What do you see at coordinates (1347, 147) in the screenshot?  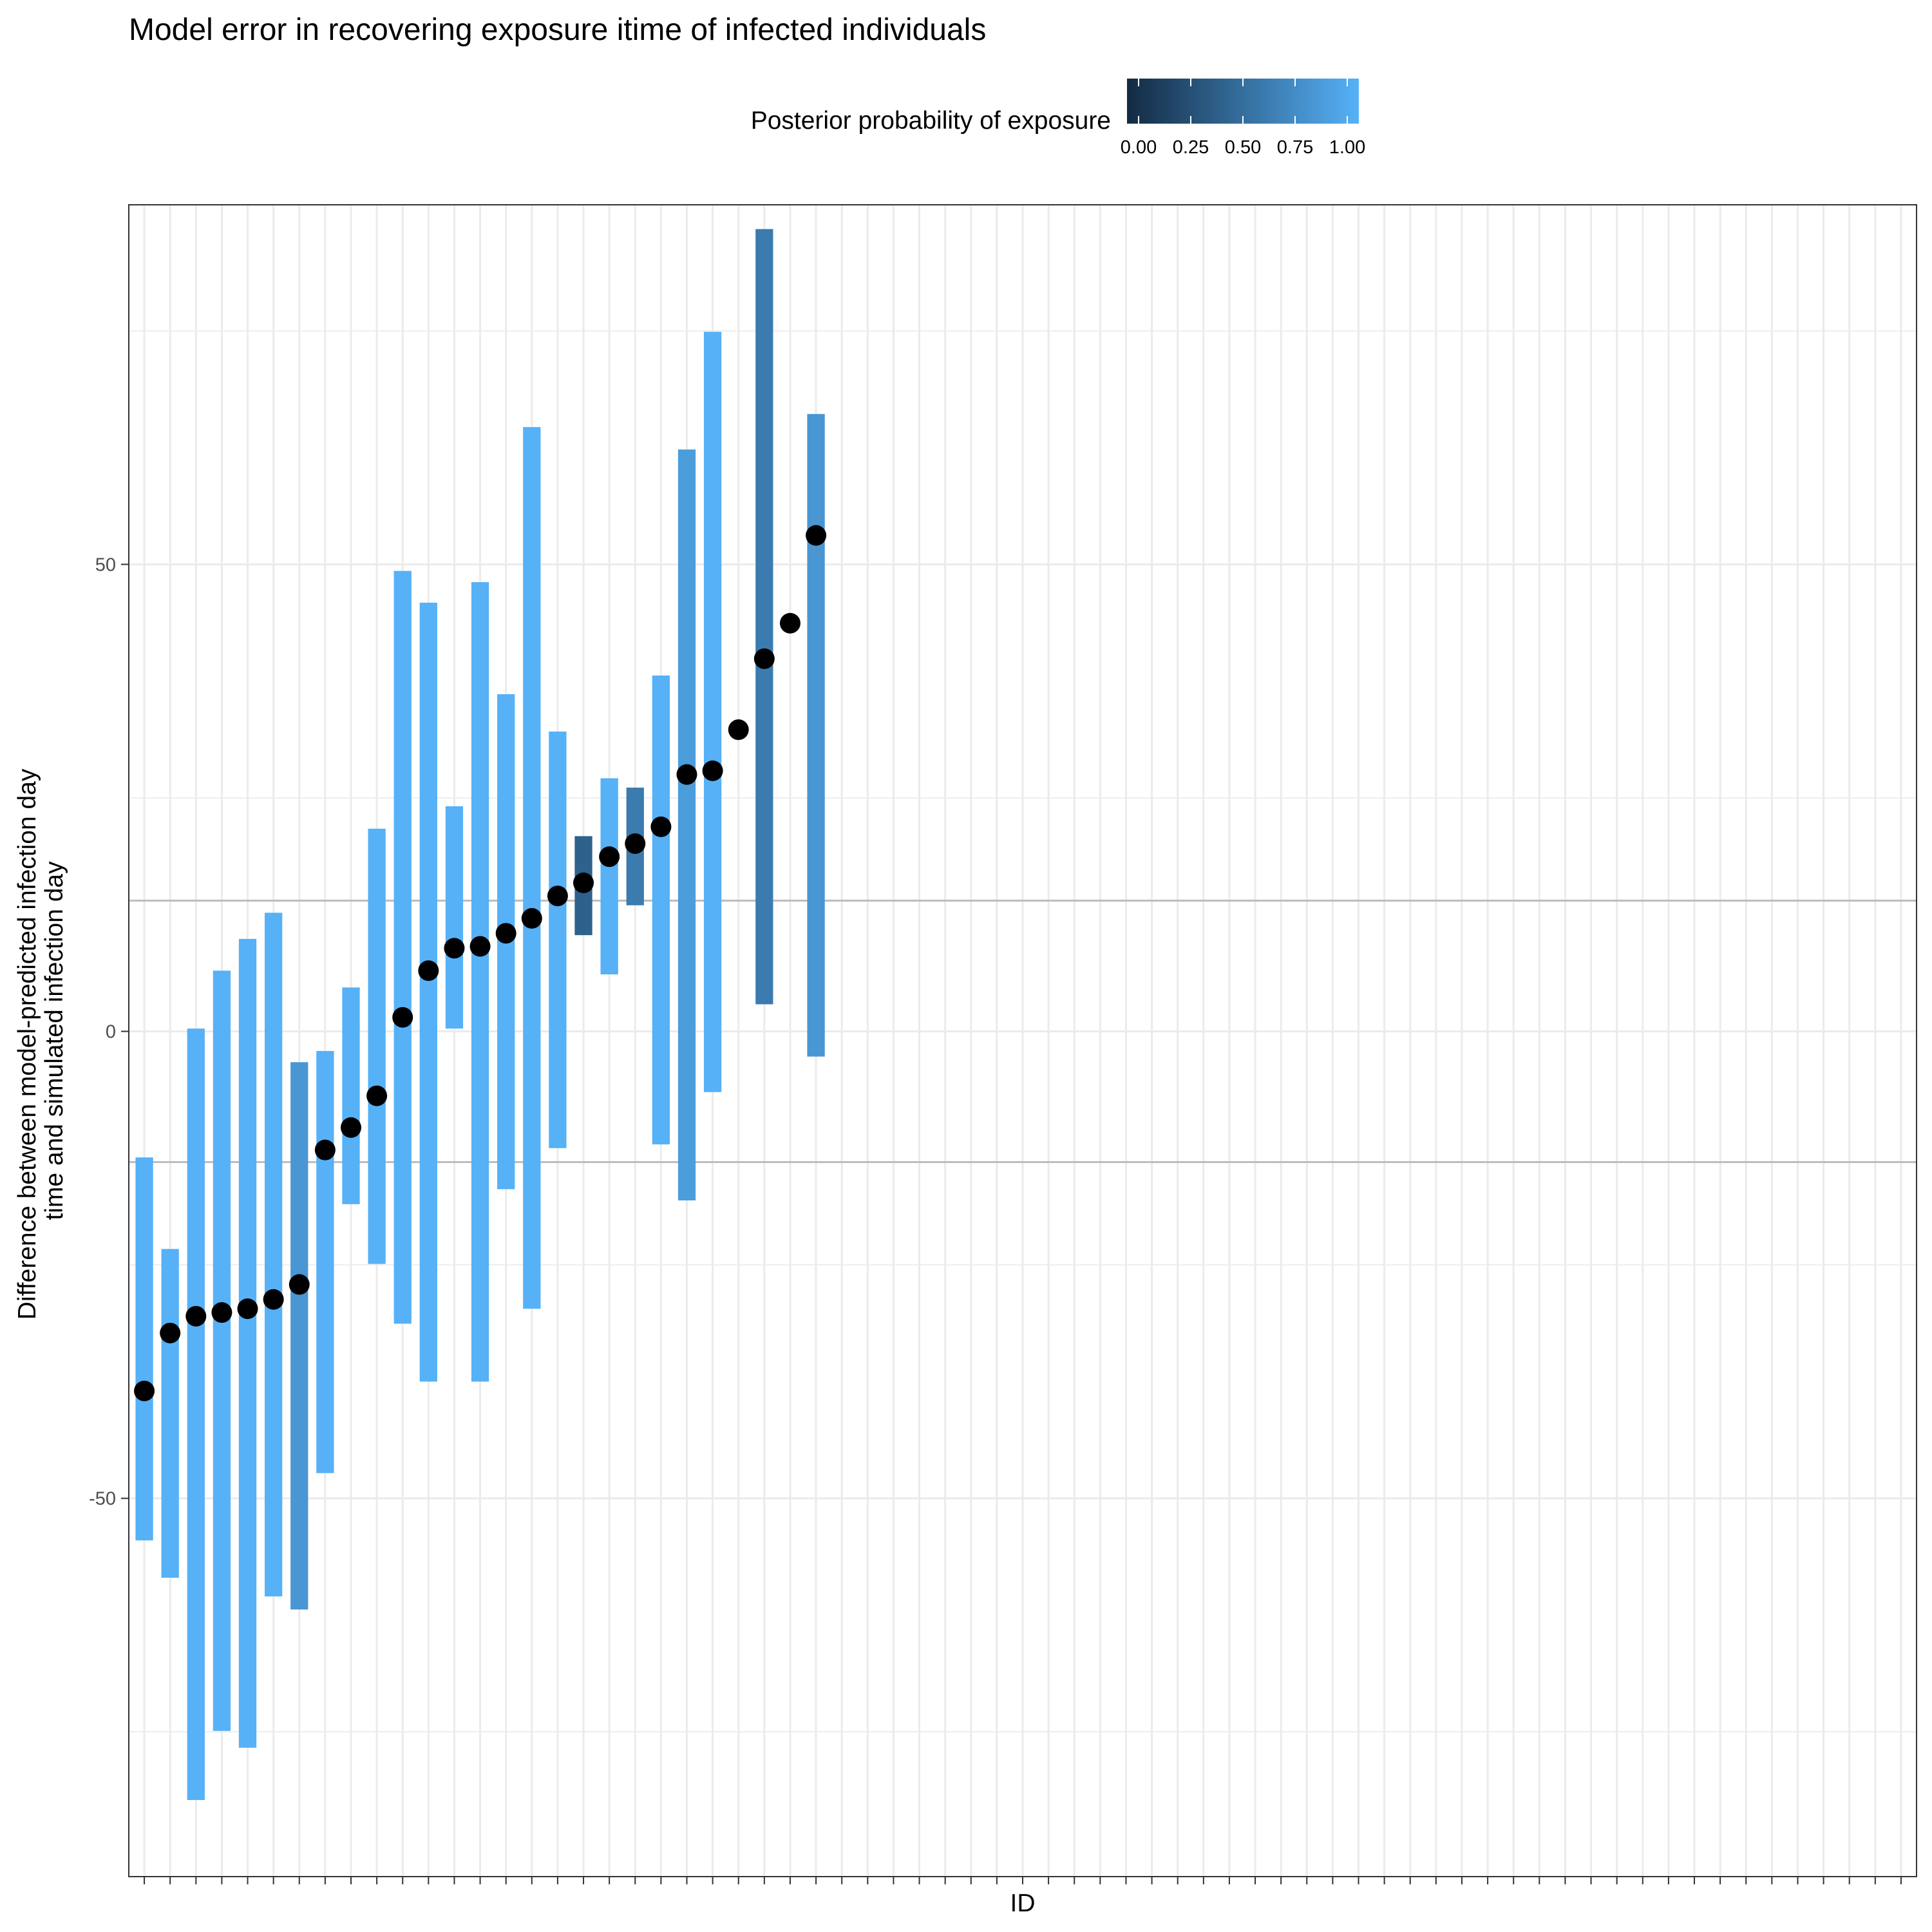 I see `legend-tick-label: 1.00` at bounding box center [1347, 147].